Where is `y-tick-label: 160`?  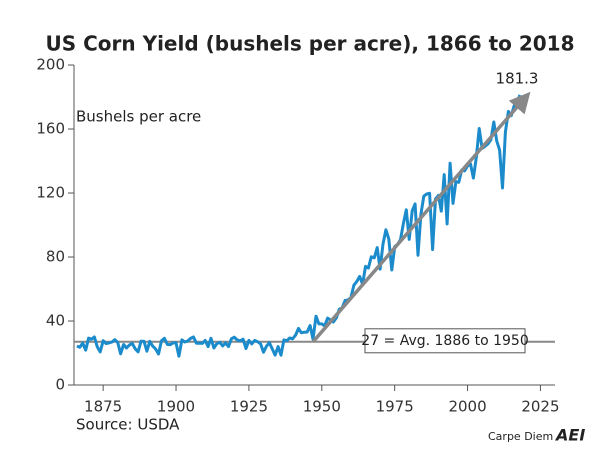 y-tick-label: 160 is located at coordinates (50, 129).